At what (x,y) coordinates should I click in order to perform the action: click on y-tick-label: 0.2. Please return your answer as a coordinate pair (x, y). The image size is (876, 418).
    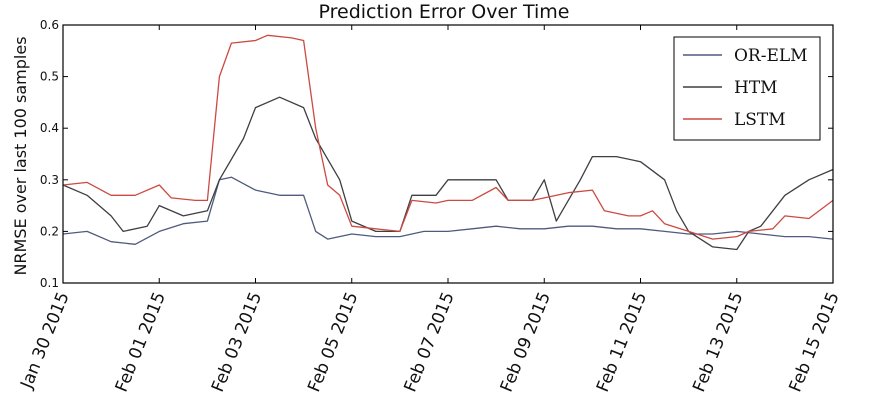
    Looking at the image, I should click on (49, 231).